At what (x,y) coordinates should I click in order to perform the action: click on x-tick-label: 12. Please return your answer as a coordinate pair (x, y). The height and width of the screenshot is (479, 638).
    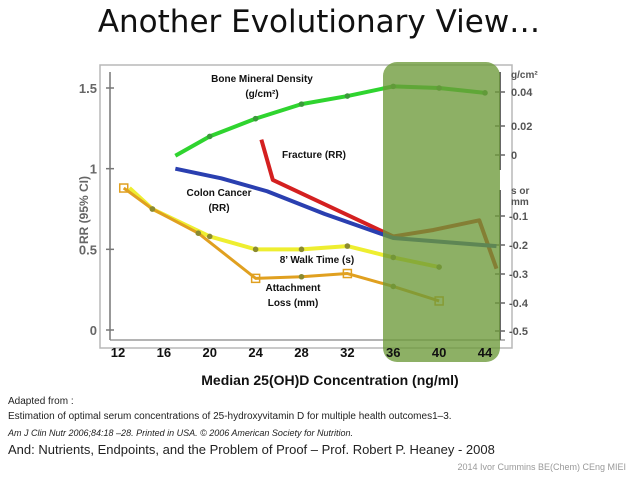
    Looking at the image, I should click on (118, 352).